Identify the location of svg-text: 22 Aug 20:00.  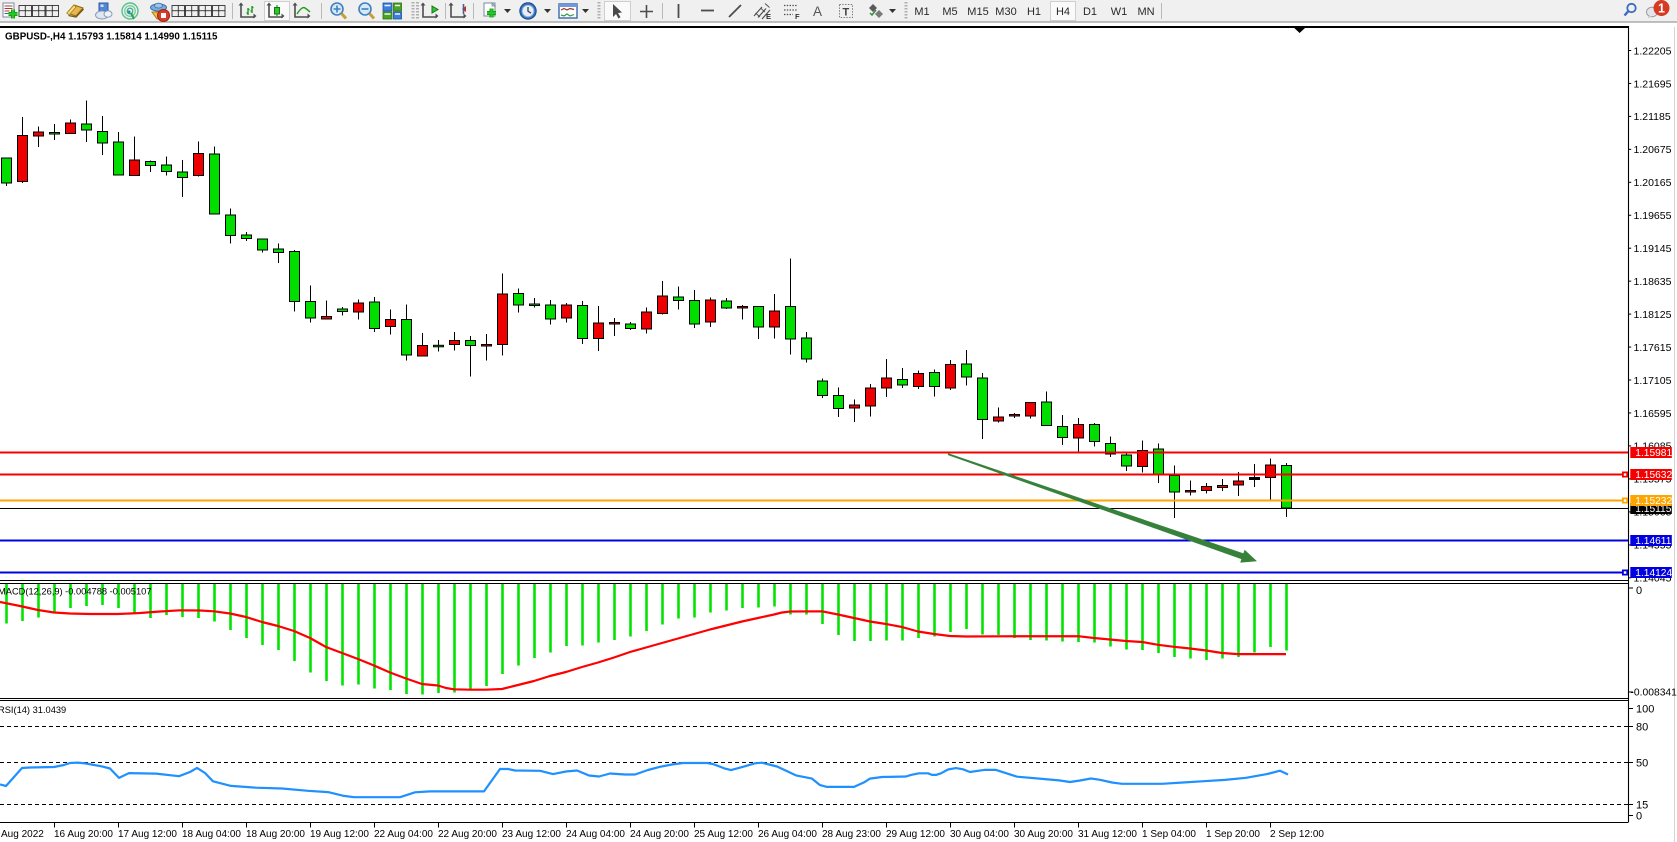
(467, 834).